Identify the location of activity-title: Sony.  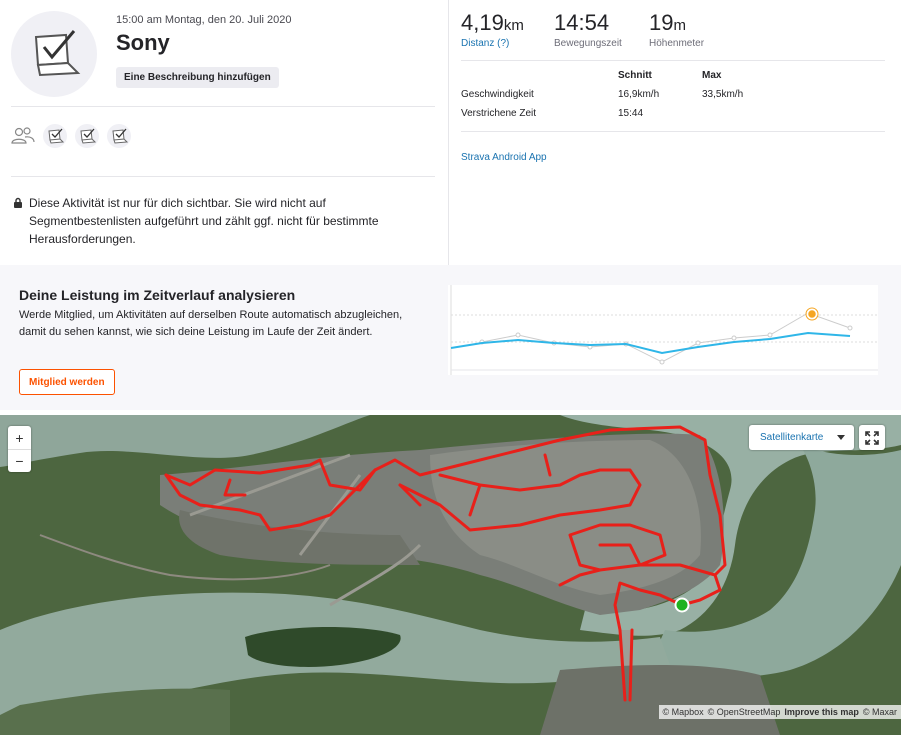
(143, 42).